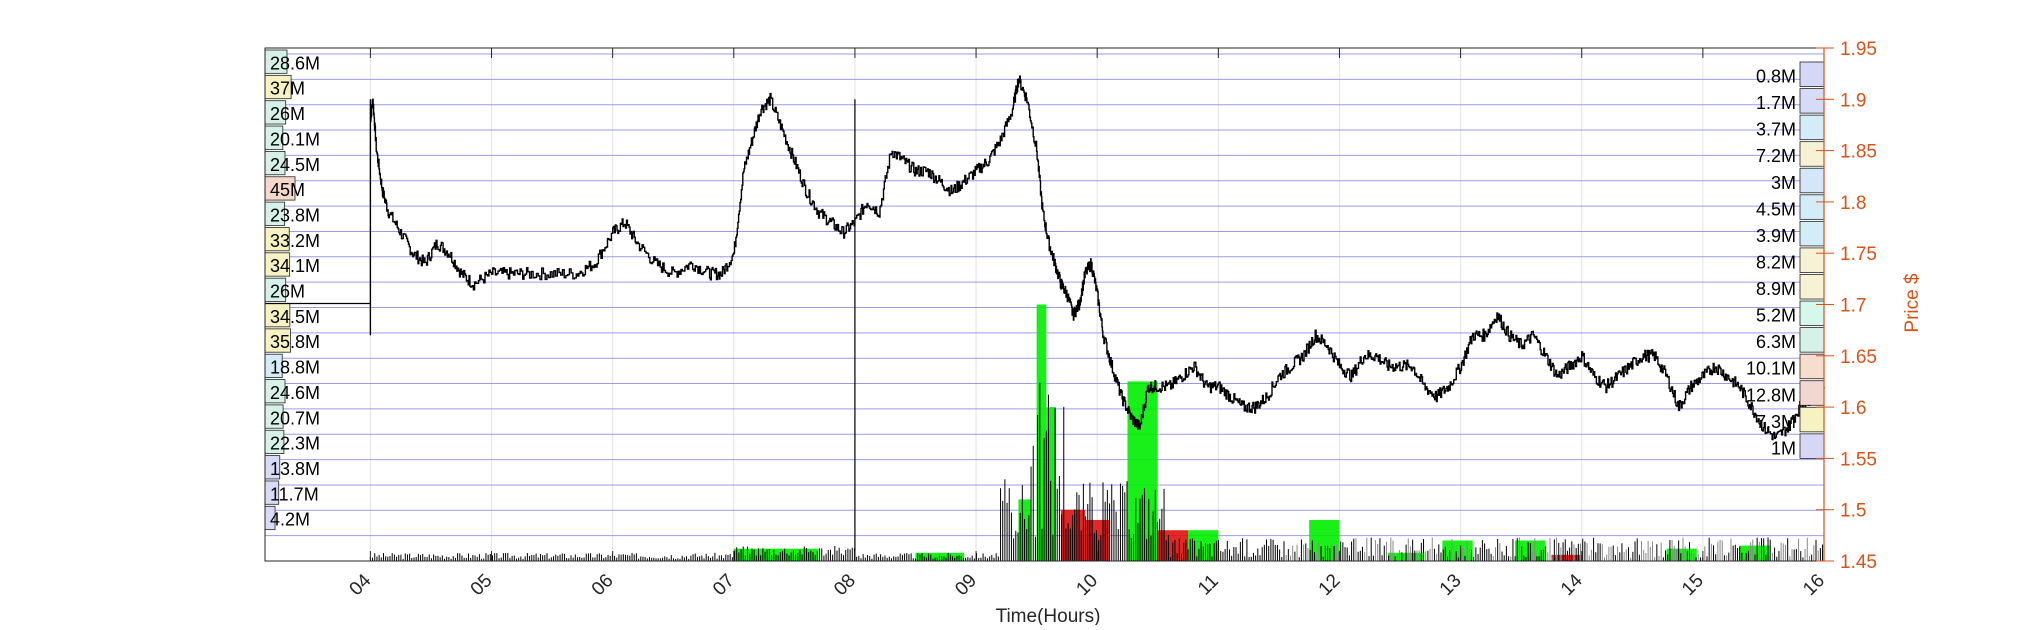  What do you see at coordinates (1858, 357) in the screenshot?
I see `y-right-tick-label: 1.65` at bounding box center [1858, 357].